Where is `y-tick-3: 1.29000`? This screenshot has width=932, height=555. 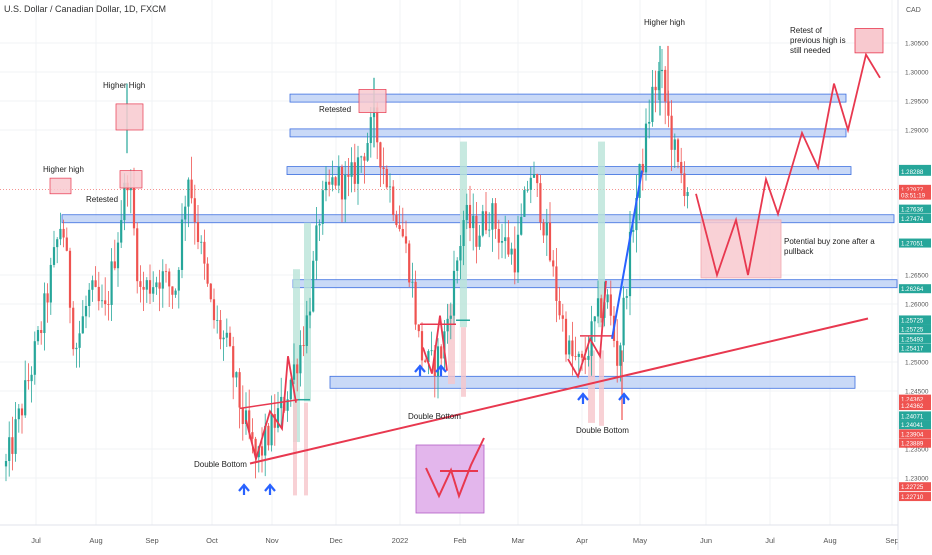 y-tick-3: 1.29000 is located at coordinates (917, 131).